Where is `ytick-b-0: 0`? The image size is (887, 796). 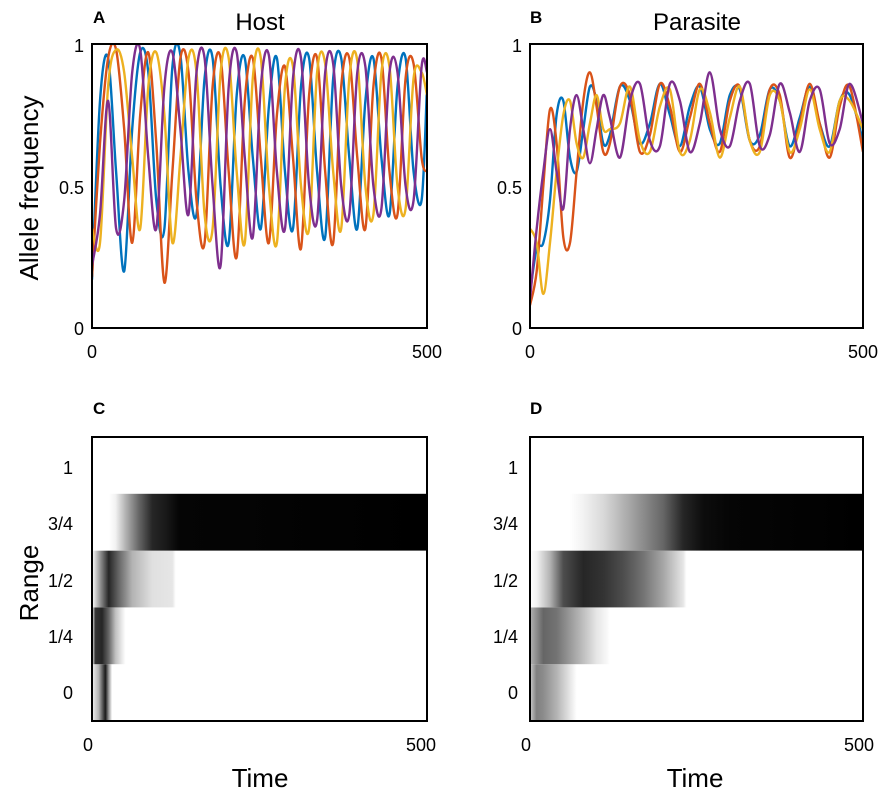
ytick-b-0: 0 is located at coordinates (517, 329).